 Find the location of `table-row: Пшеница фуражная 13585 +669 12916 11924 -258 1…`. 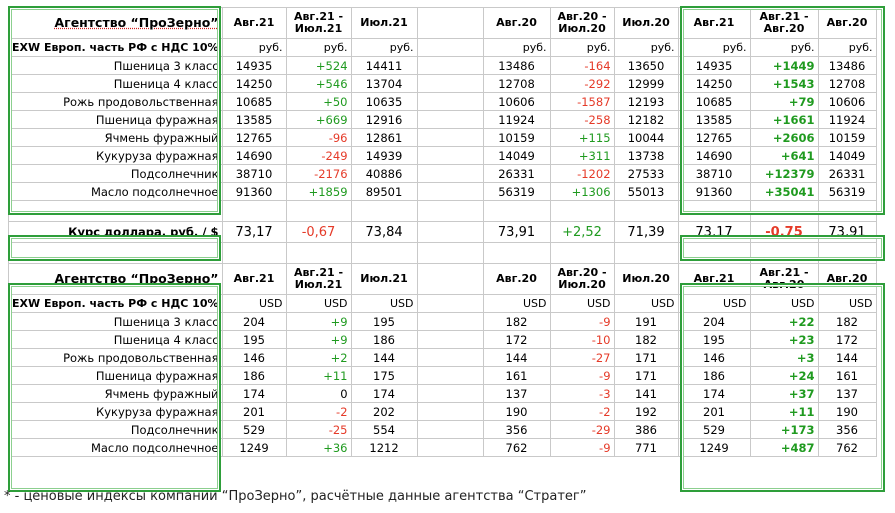

table-row: Пшеница фуражная 13585 +669 12916 11924 -258 1… is located at coordinates (442, 119).